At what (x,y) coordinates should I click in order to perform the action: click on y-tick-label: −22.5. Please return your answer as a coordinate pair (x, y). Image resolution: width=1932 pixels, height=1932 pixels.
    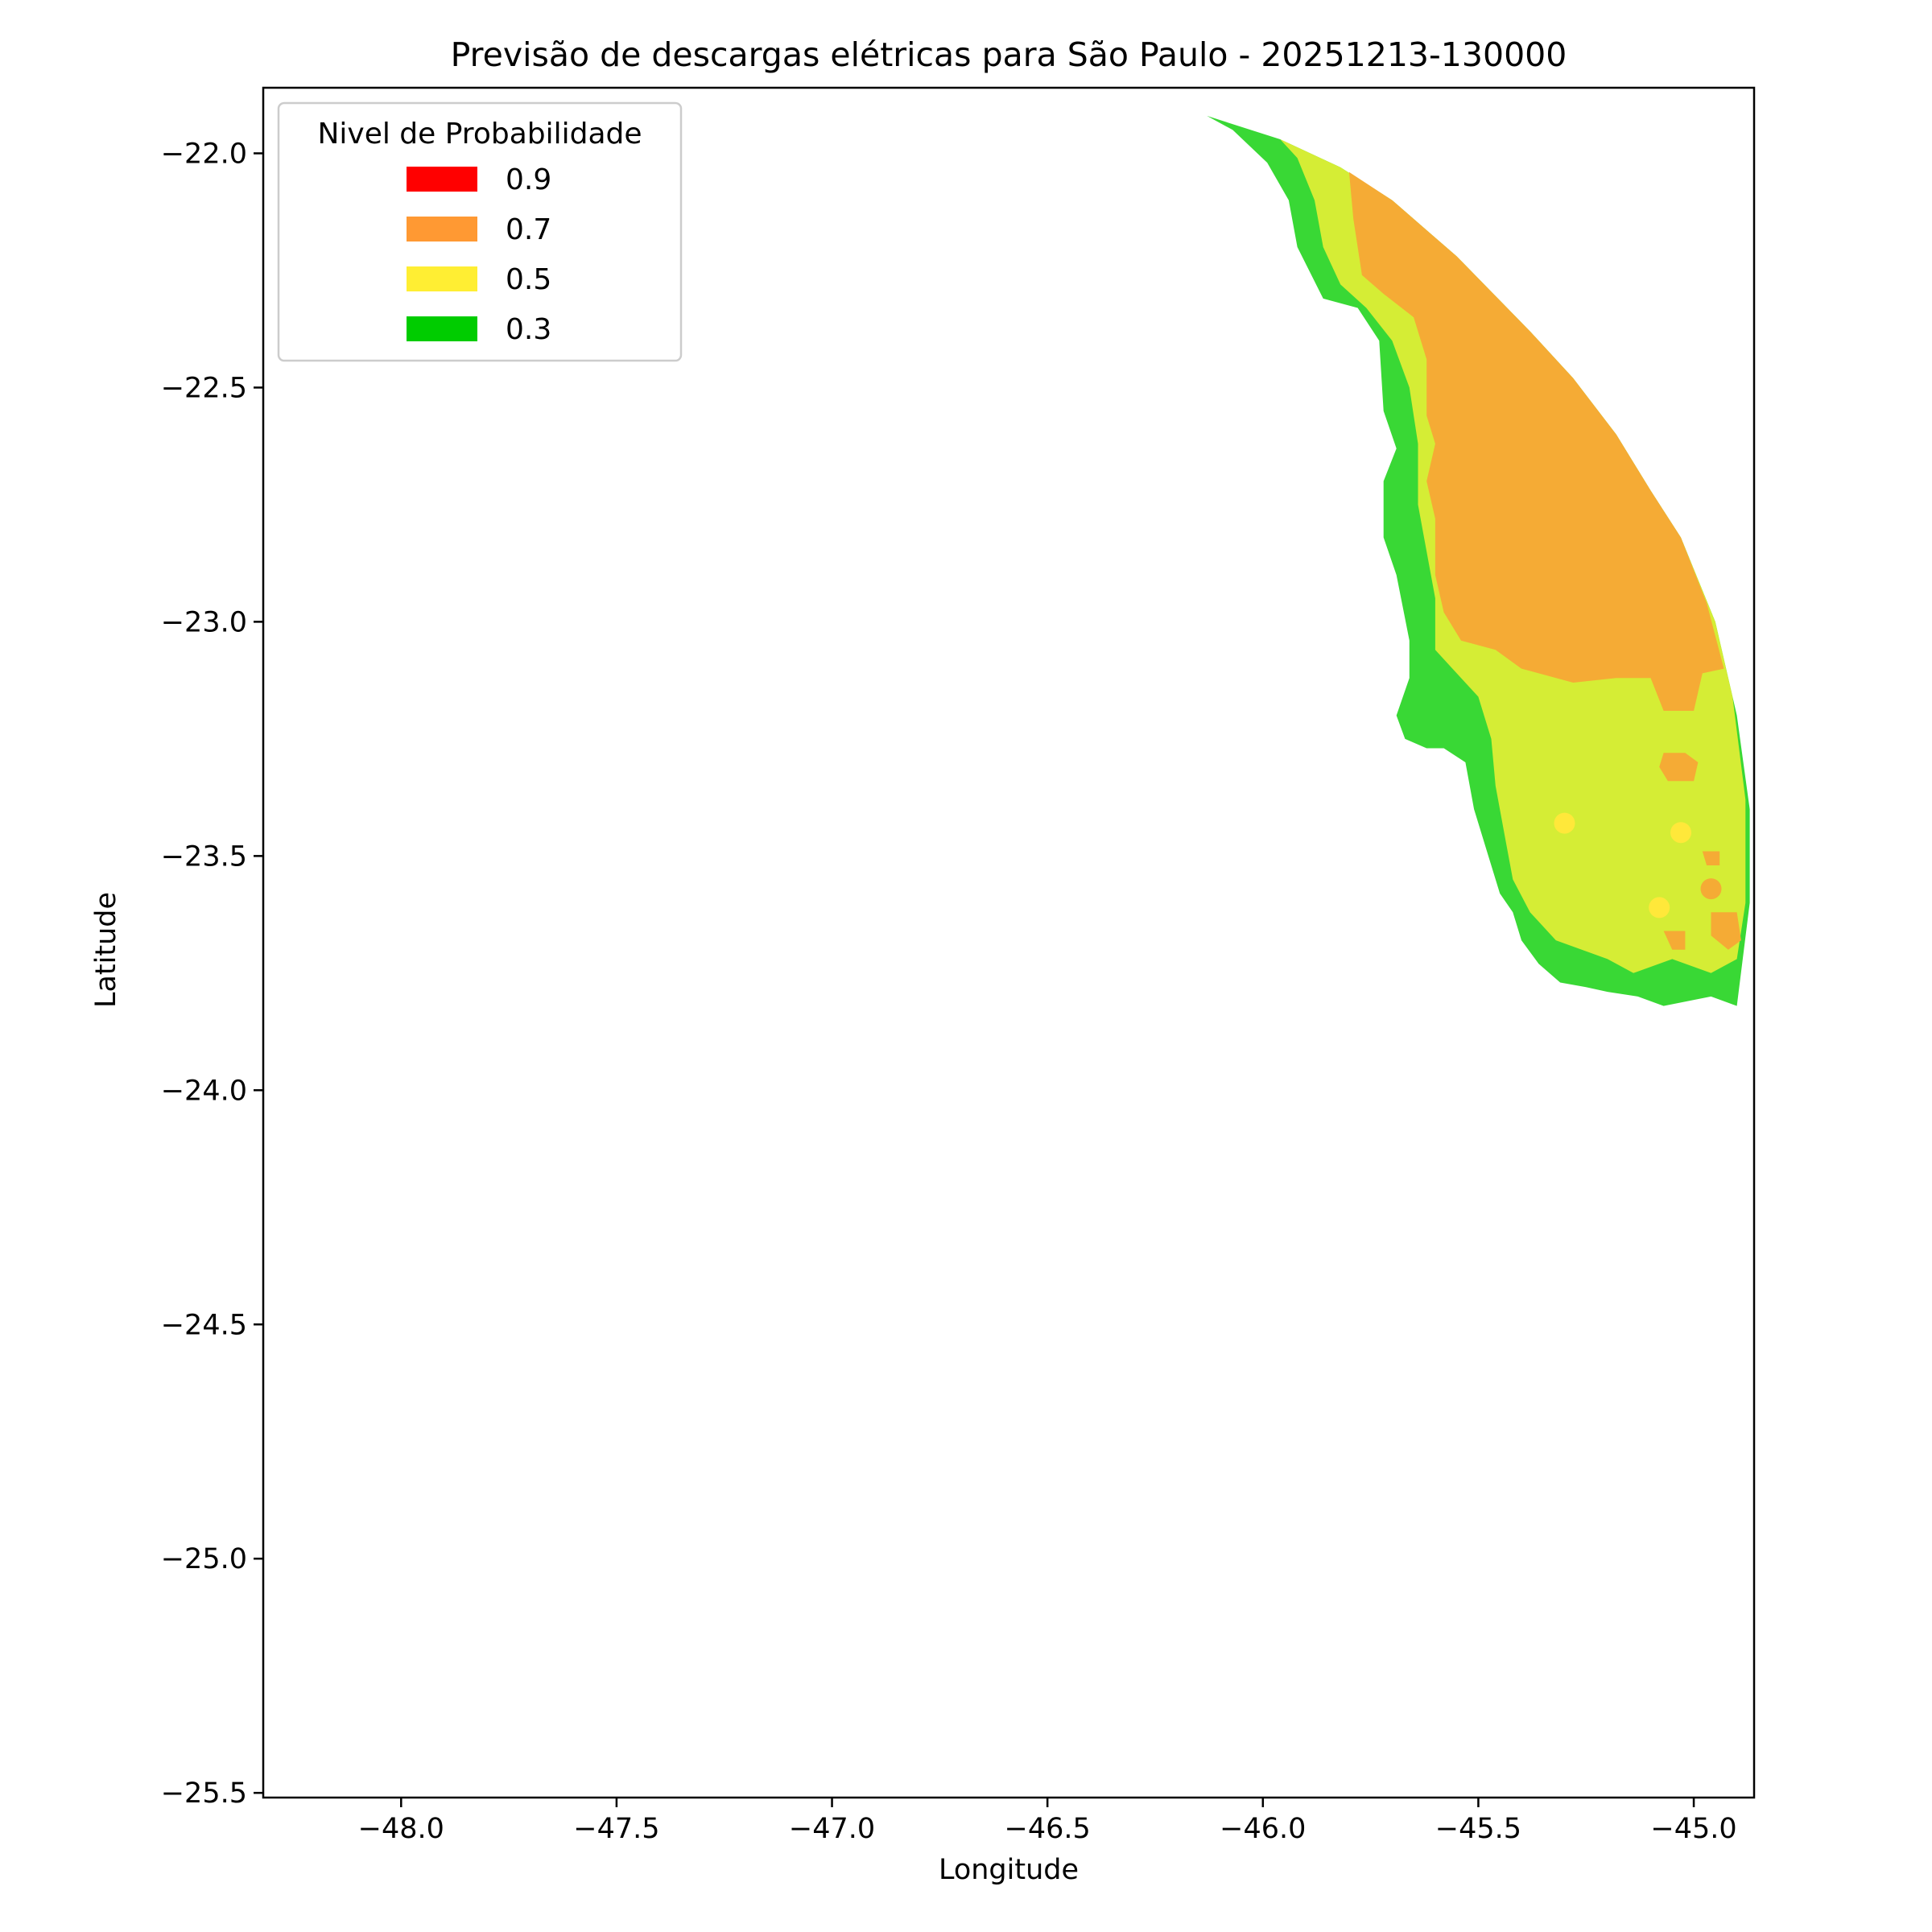
    Looking at the image, I should click on (204, 388).